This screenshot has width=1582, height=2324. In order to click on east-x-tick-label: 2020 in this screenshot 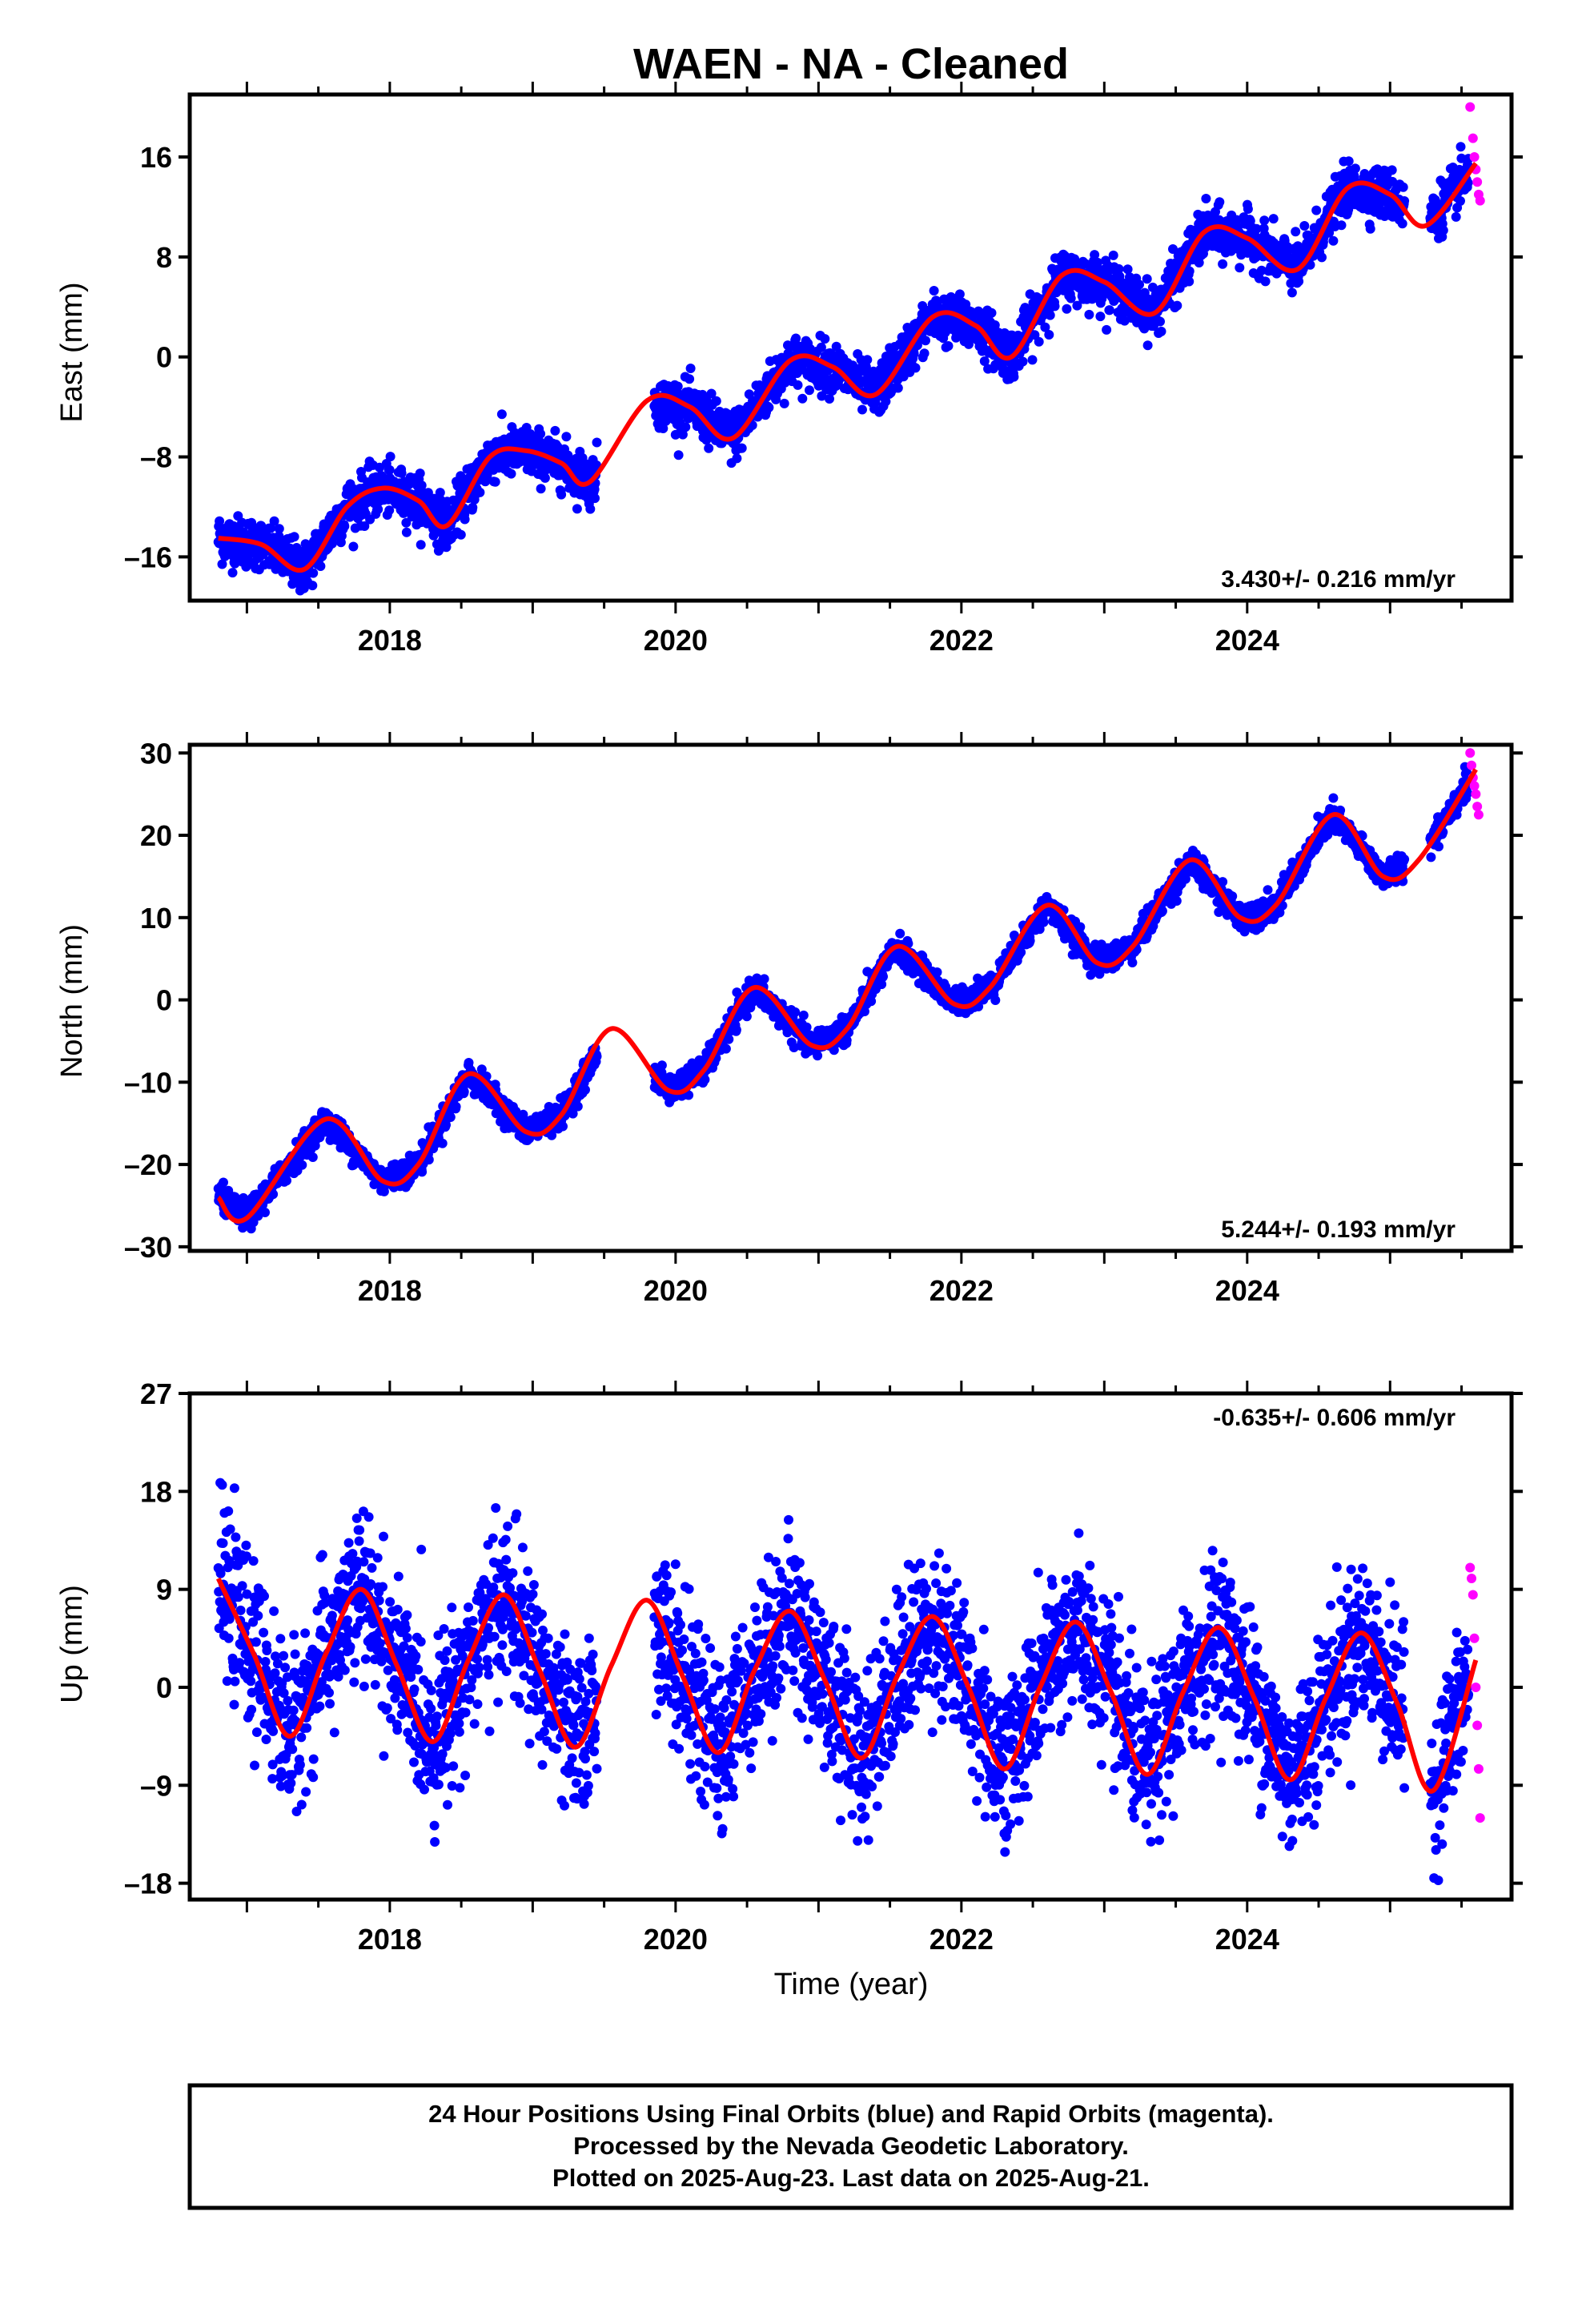, I will do `click(676, 640)`.